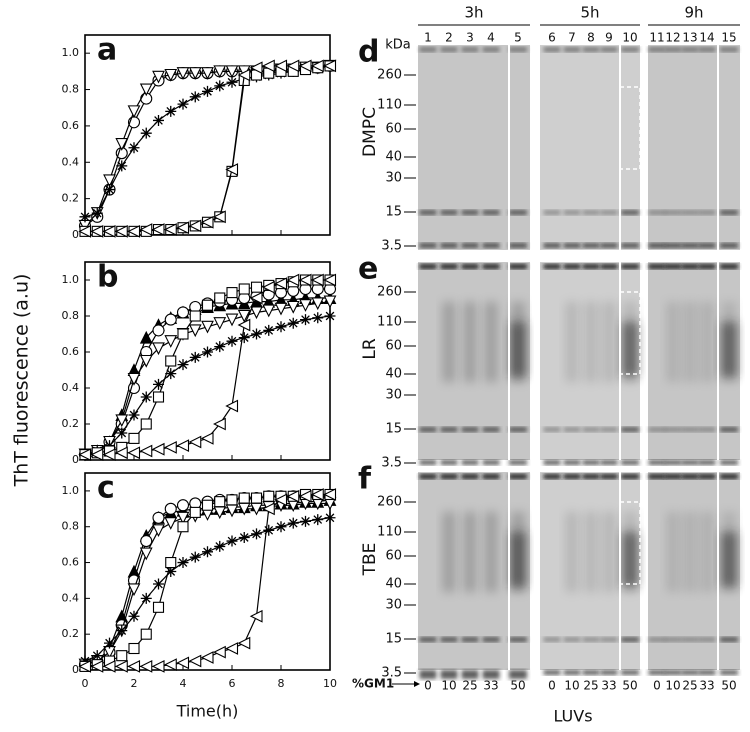 Image resolution: width=750 pixels, height=732 pixels. I want to click on lane-number: 5, so click(518, 38).